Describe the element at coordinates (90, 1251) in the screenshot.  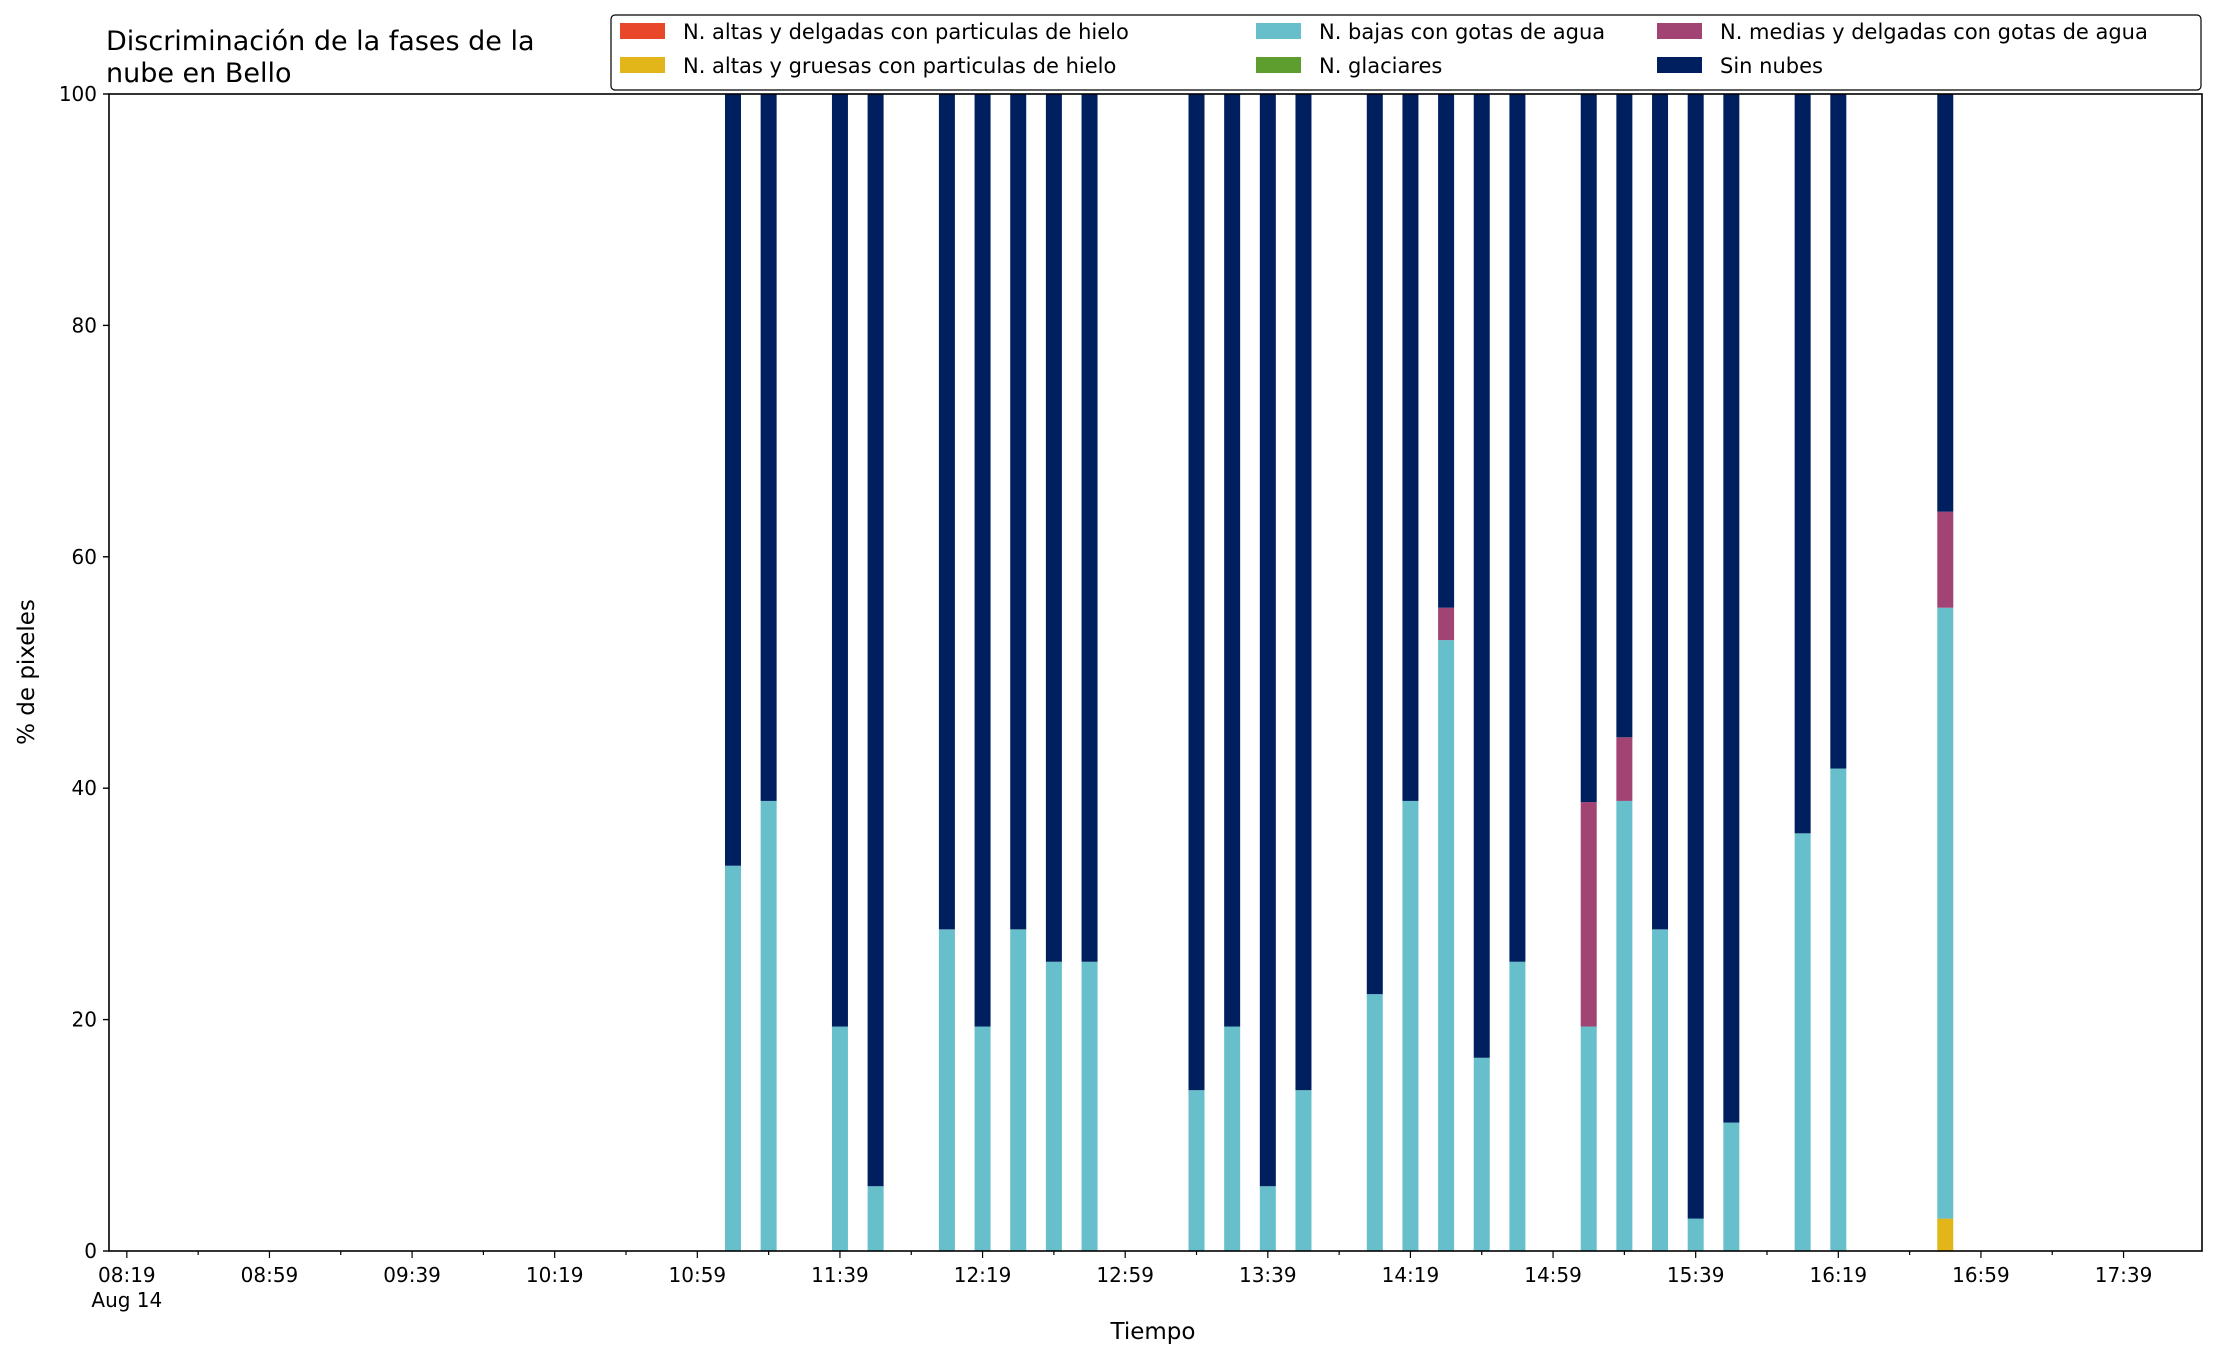
I see `y-tick-label-0: 0` at that location.